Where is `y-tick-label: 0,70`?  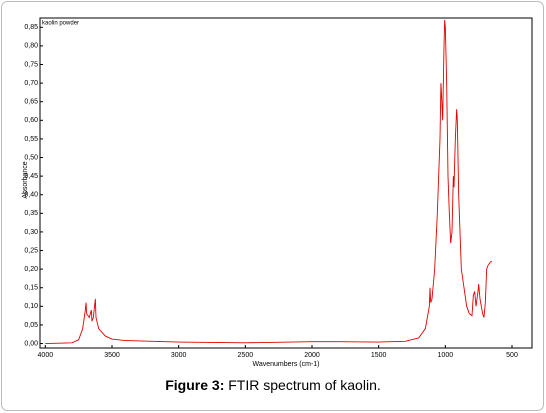 y-tick-label: 0,70 is located at coordinates (31, 83).